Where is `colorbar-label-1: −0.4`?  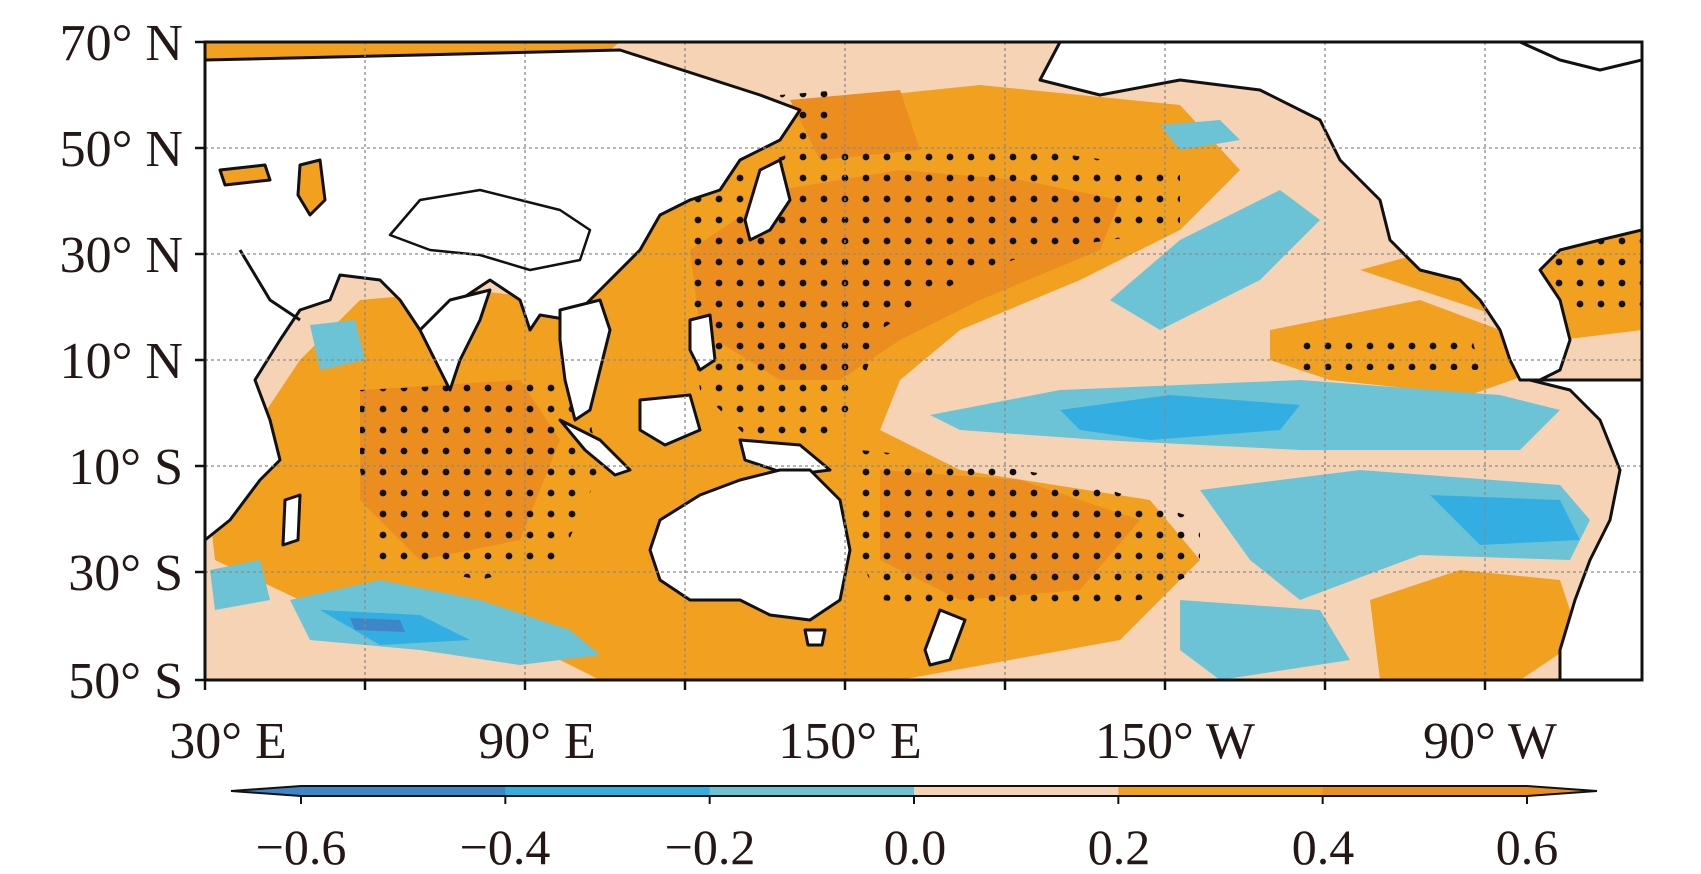
colorbar-label-1: −0.4 is located at coordinates (505, 846).